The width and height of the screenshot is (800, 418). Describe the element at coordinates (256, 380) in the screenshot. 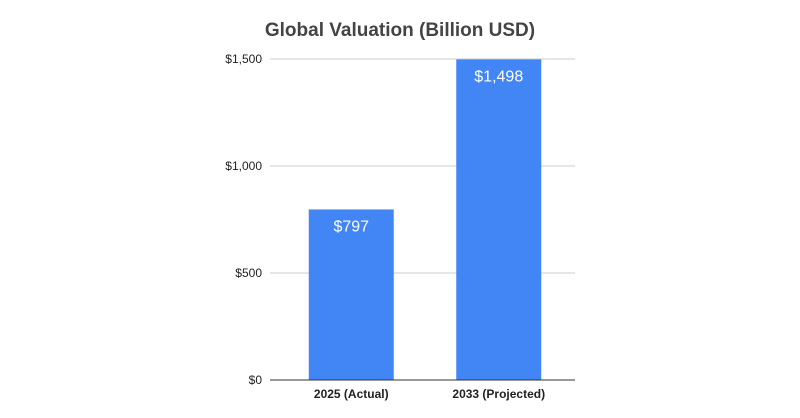

I see `y-tick-label: $0` at that location.